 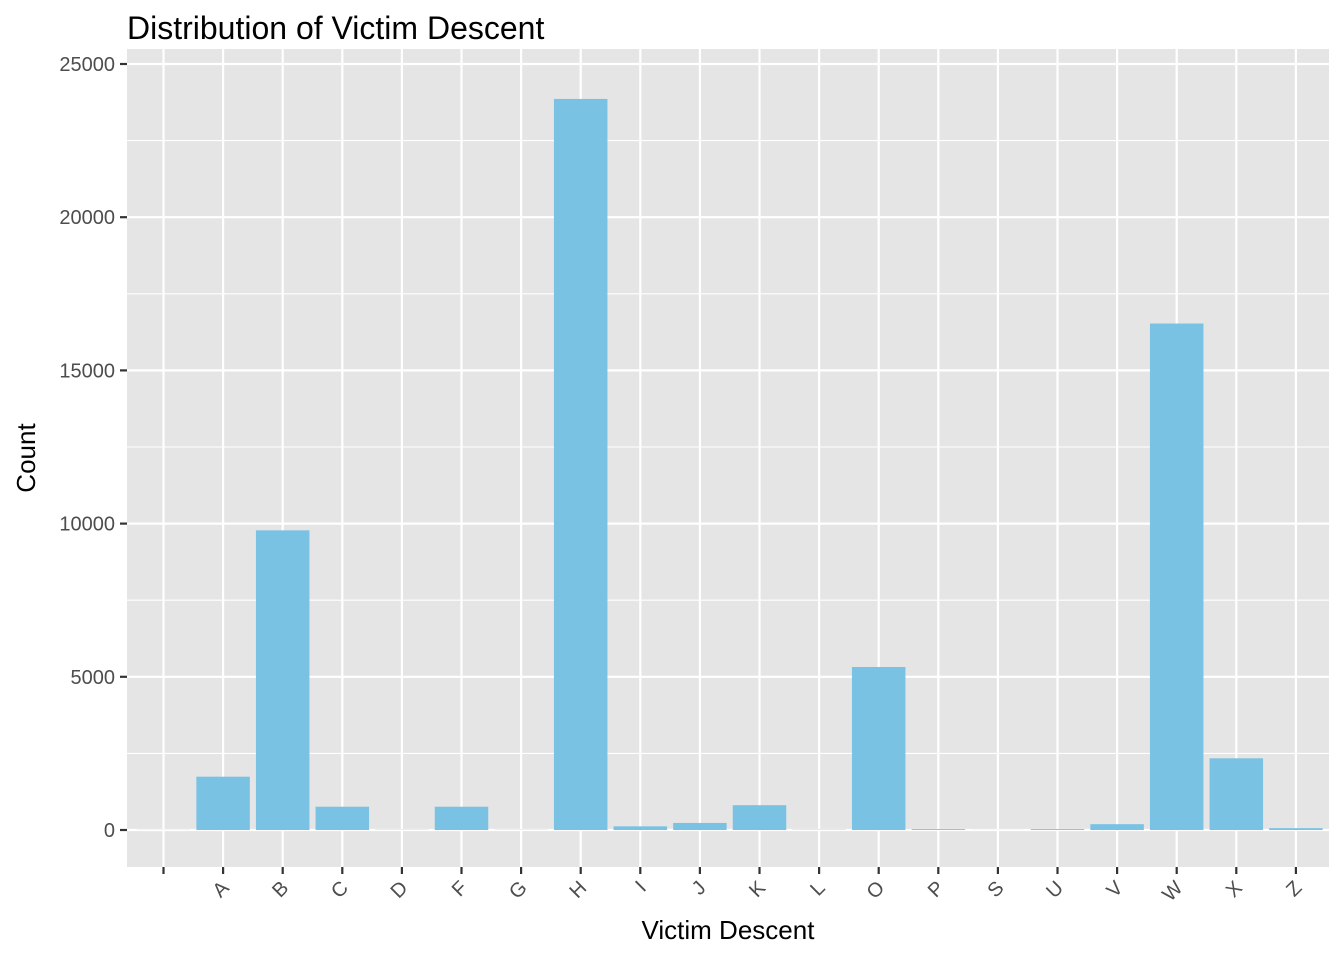 I want to click on x-tick-label: A, so click(x=221, y=889).